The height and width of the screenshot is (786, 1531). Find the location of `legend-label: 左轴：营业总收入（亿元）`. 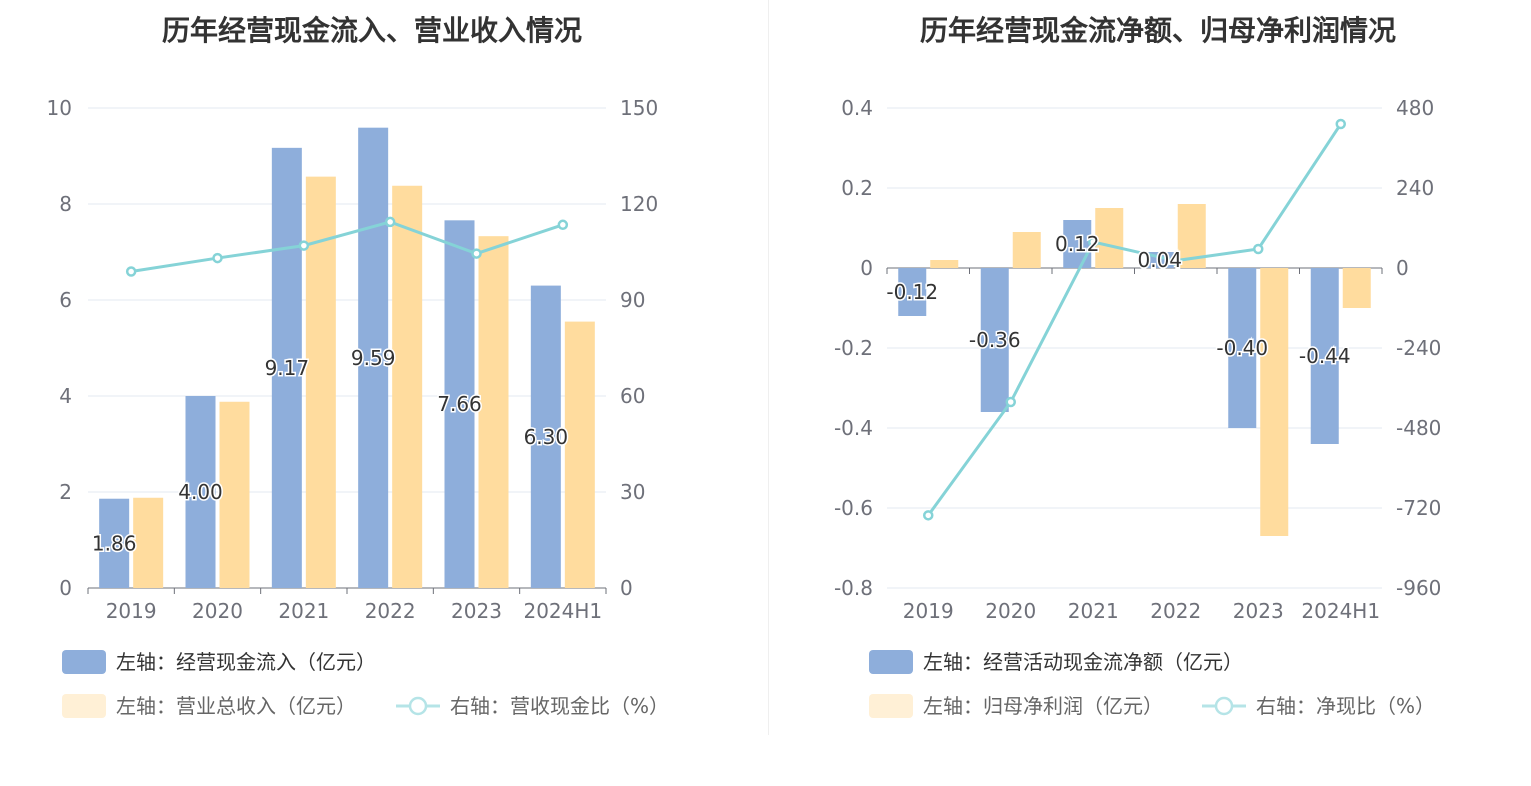

legend-label: 左轴：营业总收入（亿元） is located at coordinates (236, 706).